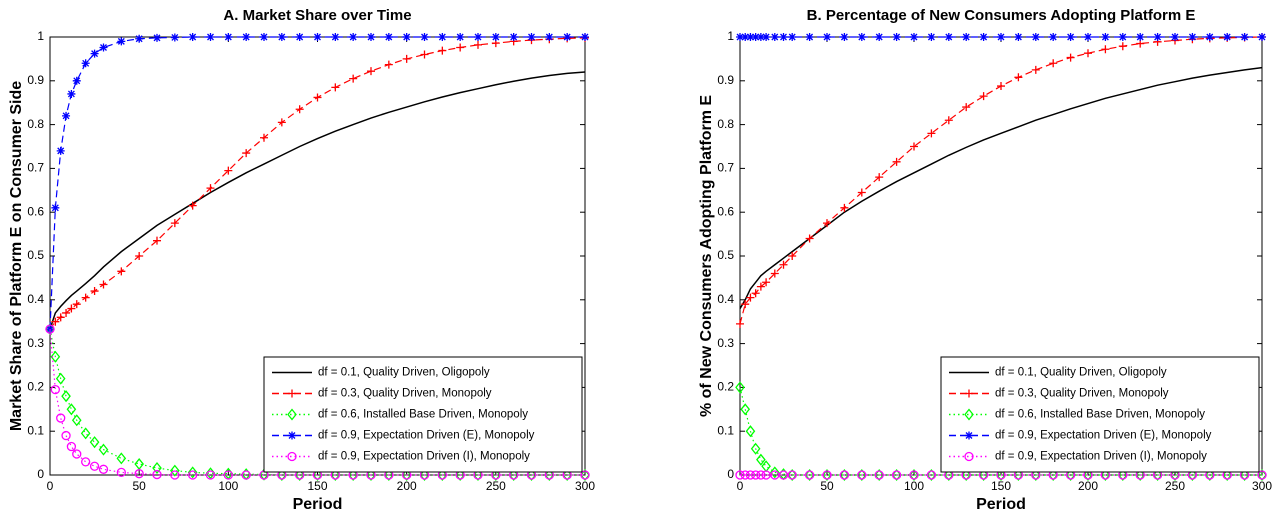 This screenshot has width=1284, height=517. What do you see at coordinates (40, 474) in the screenshot?
I see `y-tick-label: 0` at bounding box center [40, 474].